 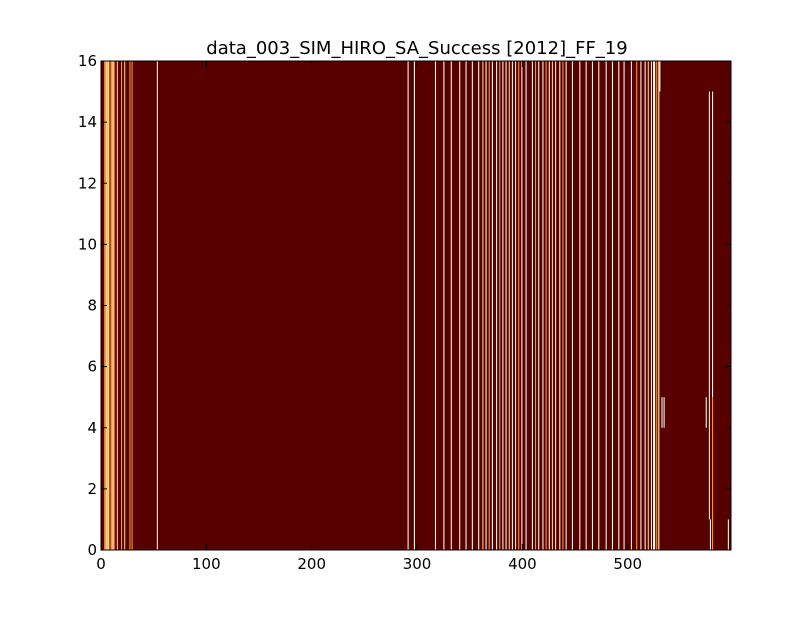 I want to click on y-tick-label: 10, so click(x=87, y=244).